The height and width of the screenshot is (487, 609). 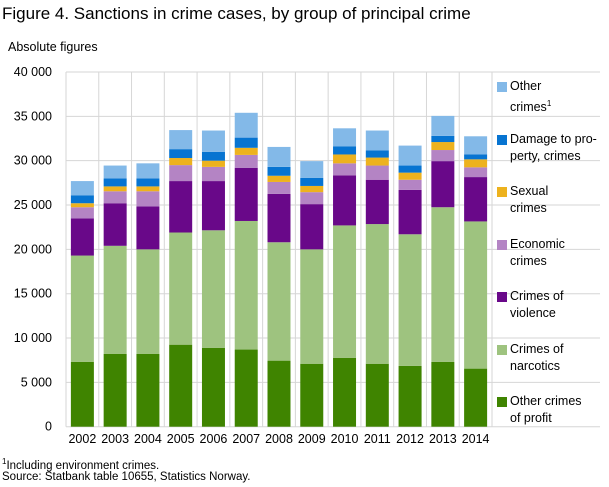 I want to click on x-tick-label: 2002, so click(x=82, y=439).